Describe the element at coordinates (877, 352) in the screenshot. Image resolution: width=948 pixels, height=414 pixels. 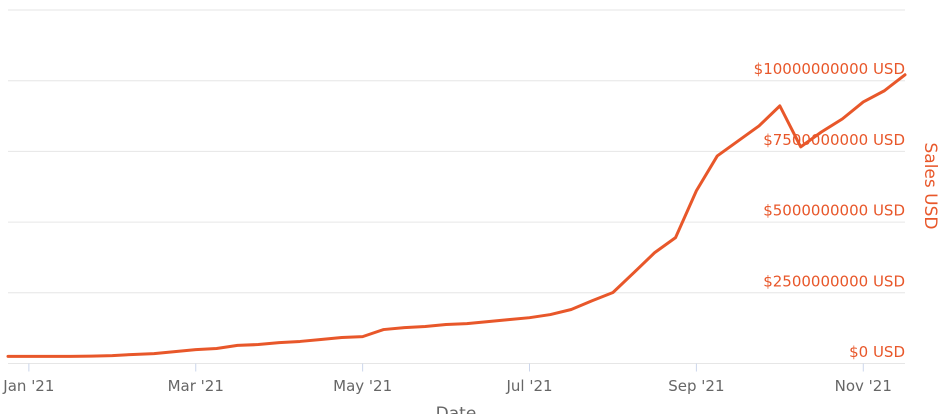
I see `y-tick-label: $0 USD` at that location.